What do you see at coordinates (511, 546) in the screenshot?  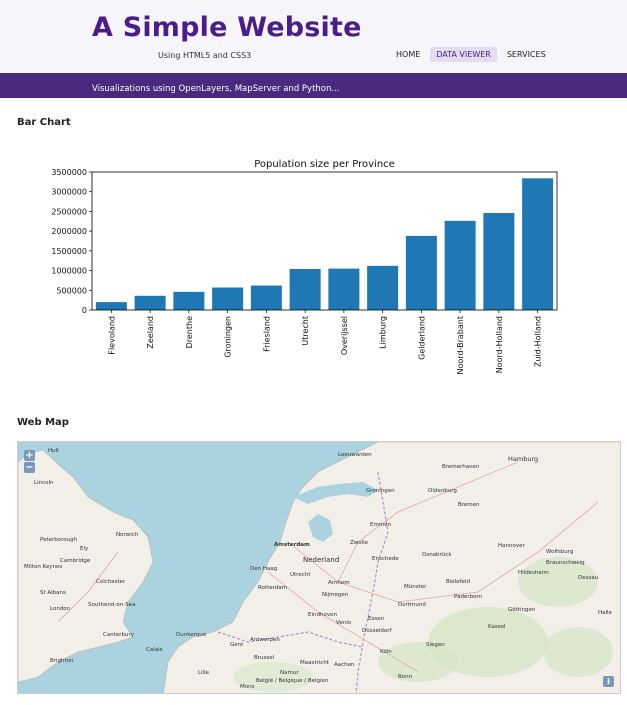 I see `map-label: Hannover` at bounding box center [511, 546].